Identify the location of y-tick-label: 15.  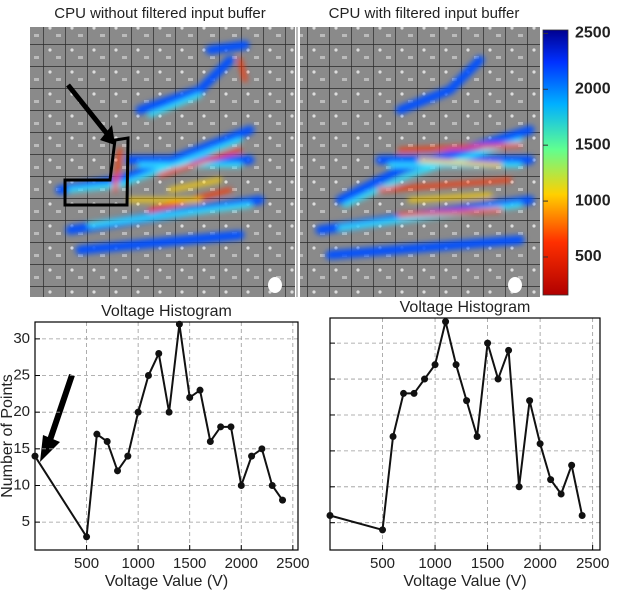
(21, 448).